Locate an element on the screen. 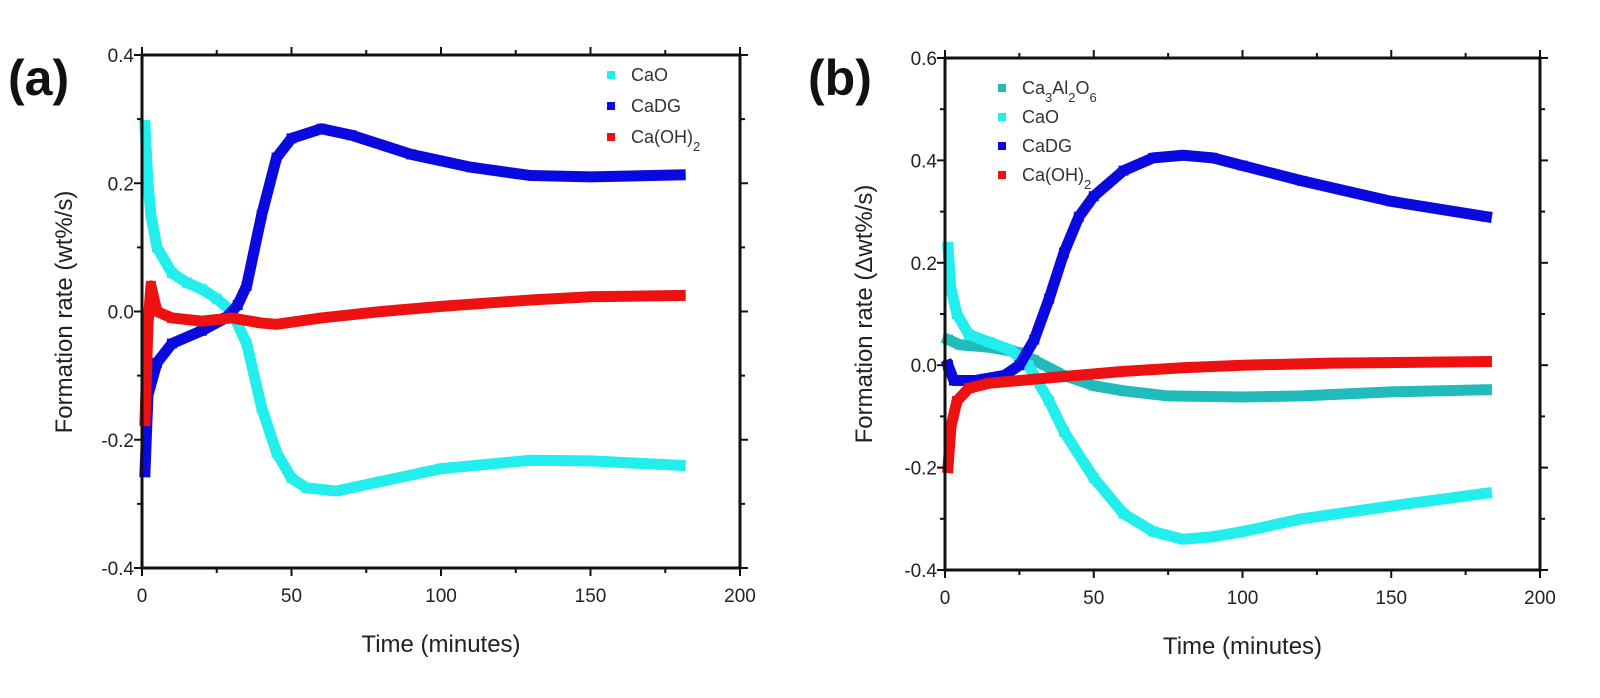 The height and width of the screenshot is (698, 1600). series-caoh2 is located at coordinates (1217, 415).